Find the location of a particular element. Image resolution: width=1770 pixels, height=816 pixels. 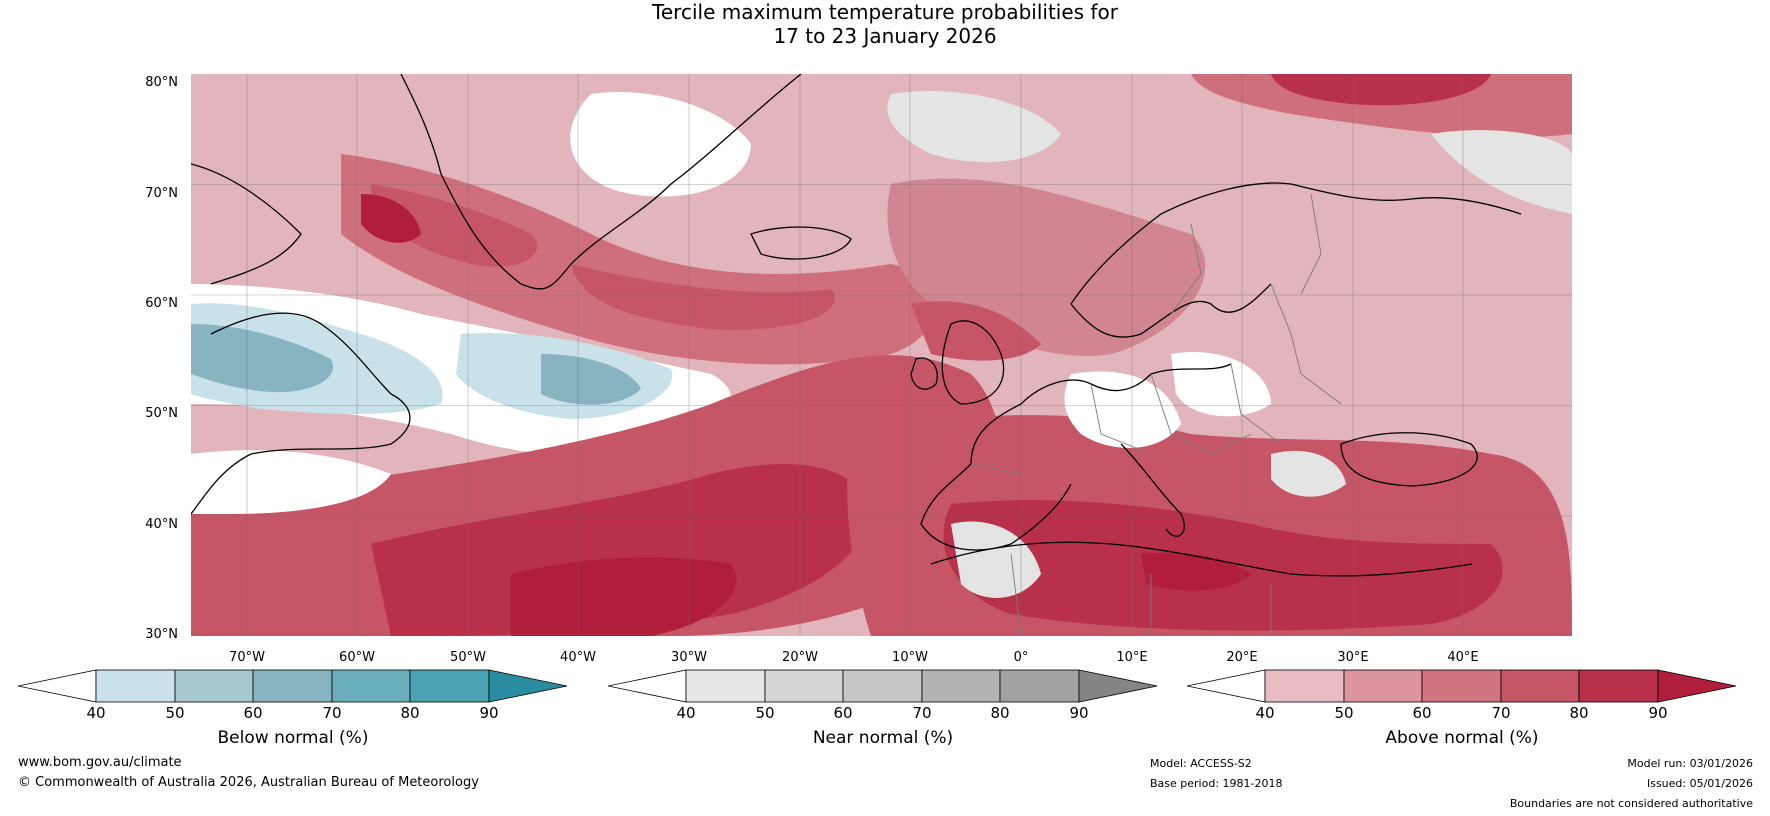

coast-black-sea is located at coordinates (1409, 459).